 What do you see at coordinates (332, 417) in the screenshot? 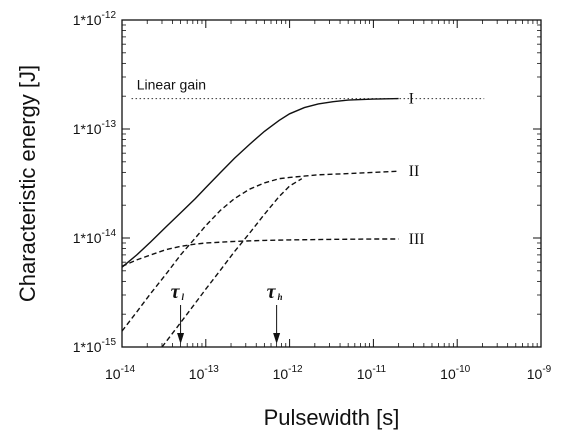
I see `x-axis-title: Pulsewidth [s]` at bounding box center [332, 417].